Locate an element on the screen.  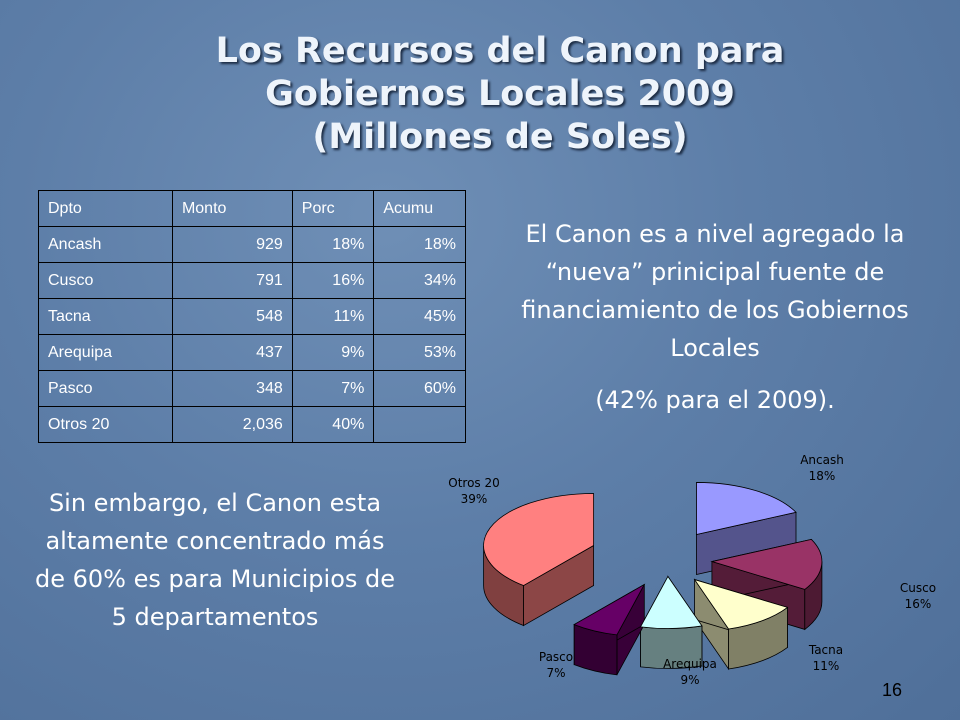
pie-value-otros-20: 39% is located at coordinates (474, 499).